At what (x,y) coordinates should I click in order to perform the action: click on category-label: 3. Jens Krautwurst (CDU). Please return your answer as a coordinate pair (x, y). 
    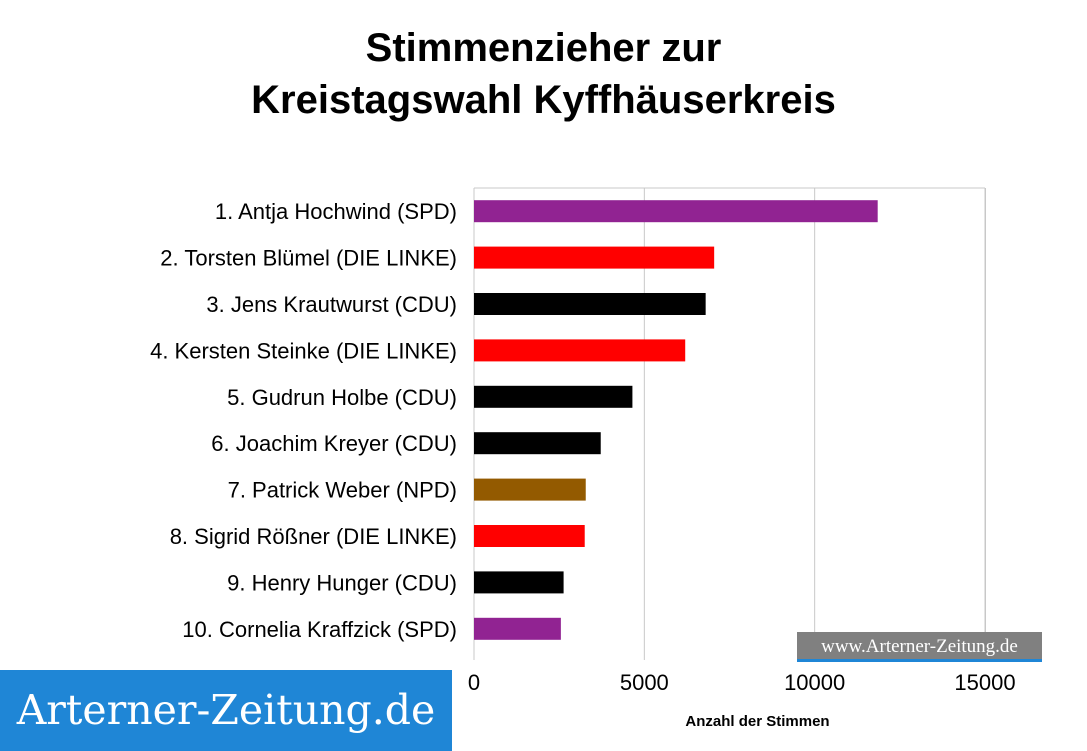
    Looking at the image, I should click on (331, 304).